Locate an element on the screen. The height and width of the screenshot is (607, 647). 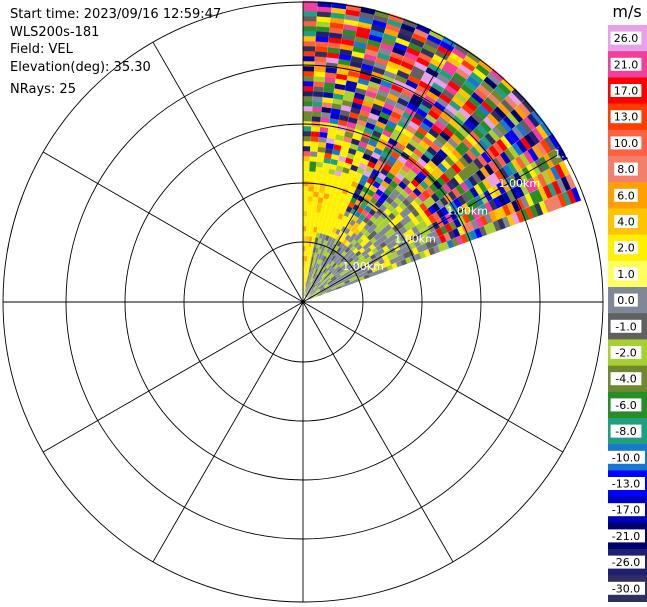
colorbar-tick-label: 1.0 is located at coordinates (626, 274).